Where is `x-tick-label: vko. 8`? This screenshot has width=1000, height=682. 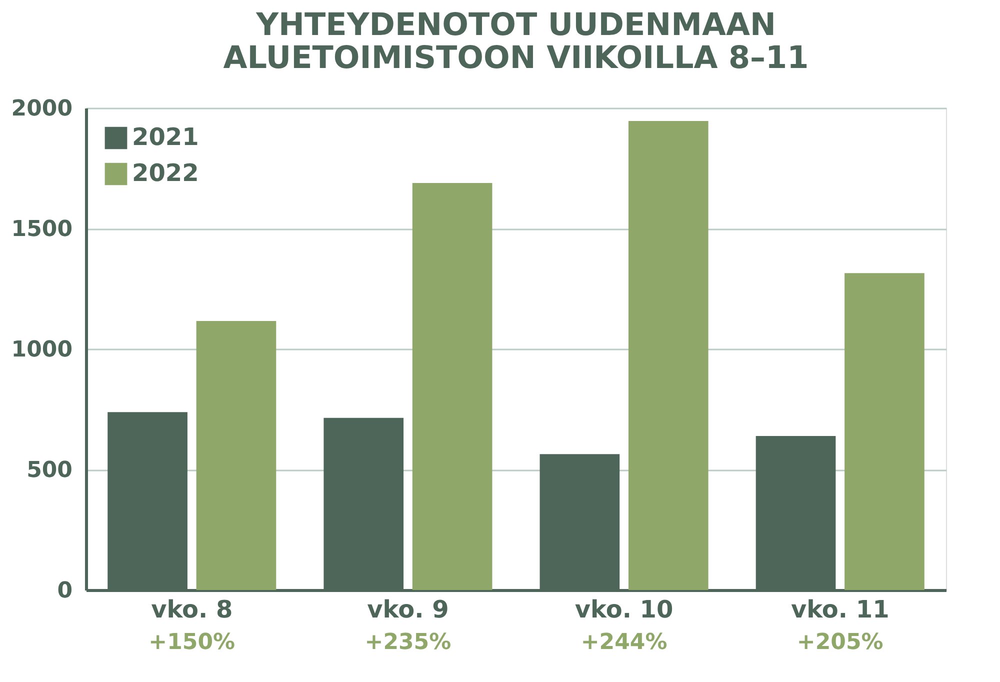 x-tick-label: vko. 8 is located at coordinates (192, 610).